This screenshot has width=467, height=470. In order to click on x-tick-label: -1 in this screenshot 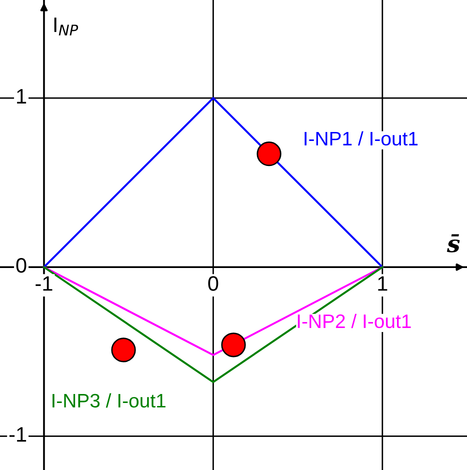, I will do `click(44, 283)`.